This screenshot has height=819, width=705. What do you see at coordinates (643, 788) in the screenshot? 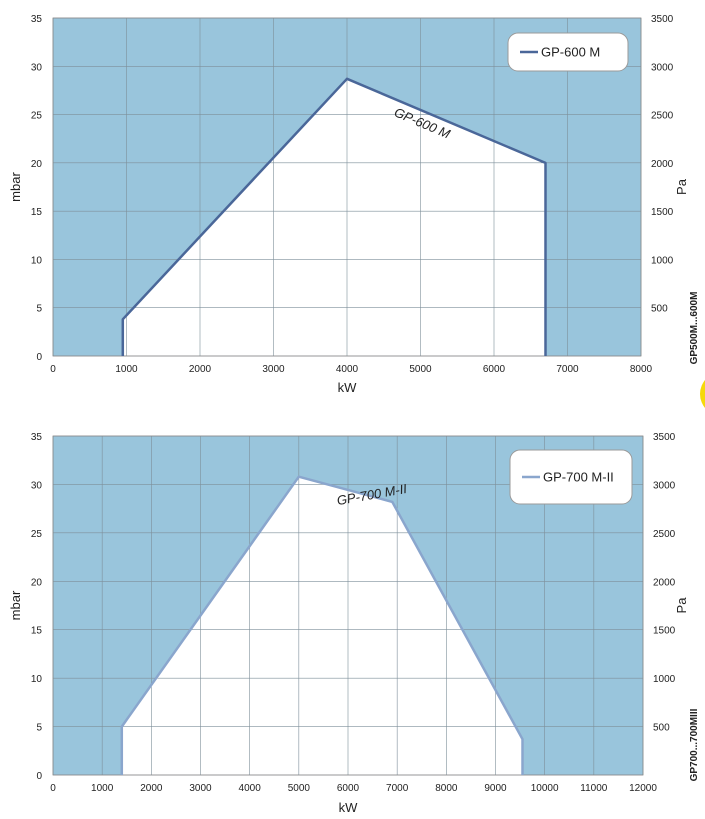
I see `x-tick-label: 12000` at bounding box center [643, 788].